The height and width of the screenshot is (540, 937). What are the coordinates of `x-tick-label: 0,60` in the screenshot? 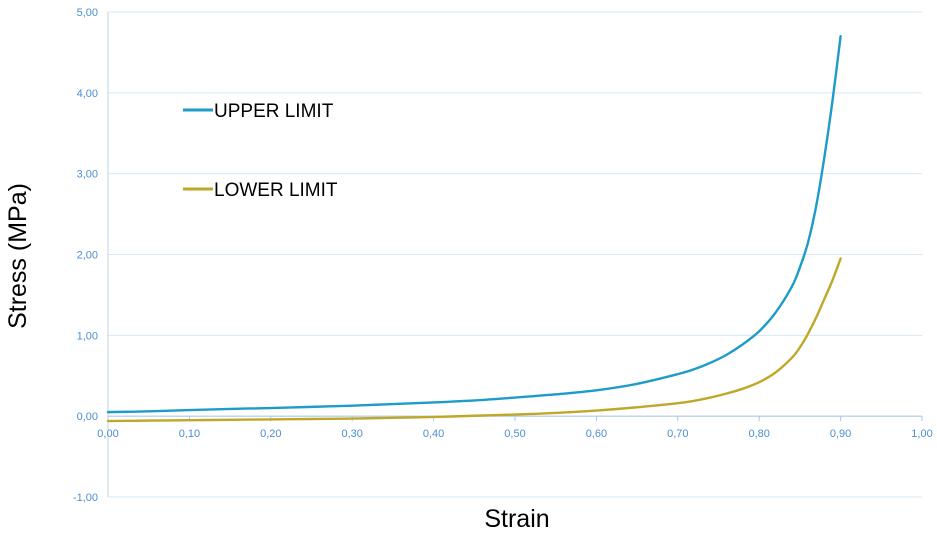 It's located at (596, 434).